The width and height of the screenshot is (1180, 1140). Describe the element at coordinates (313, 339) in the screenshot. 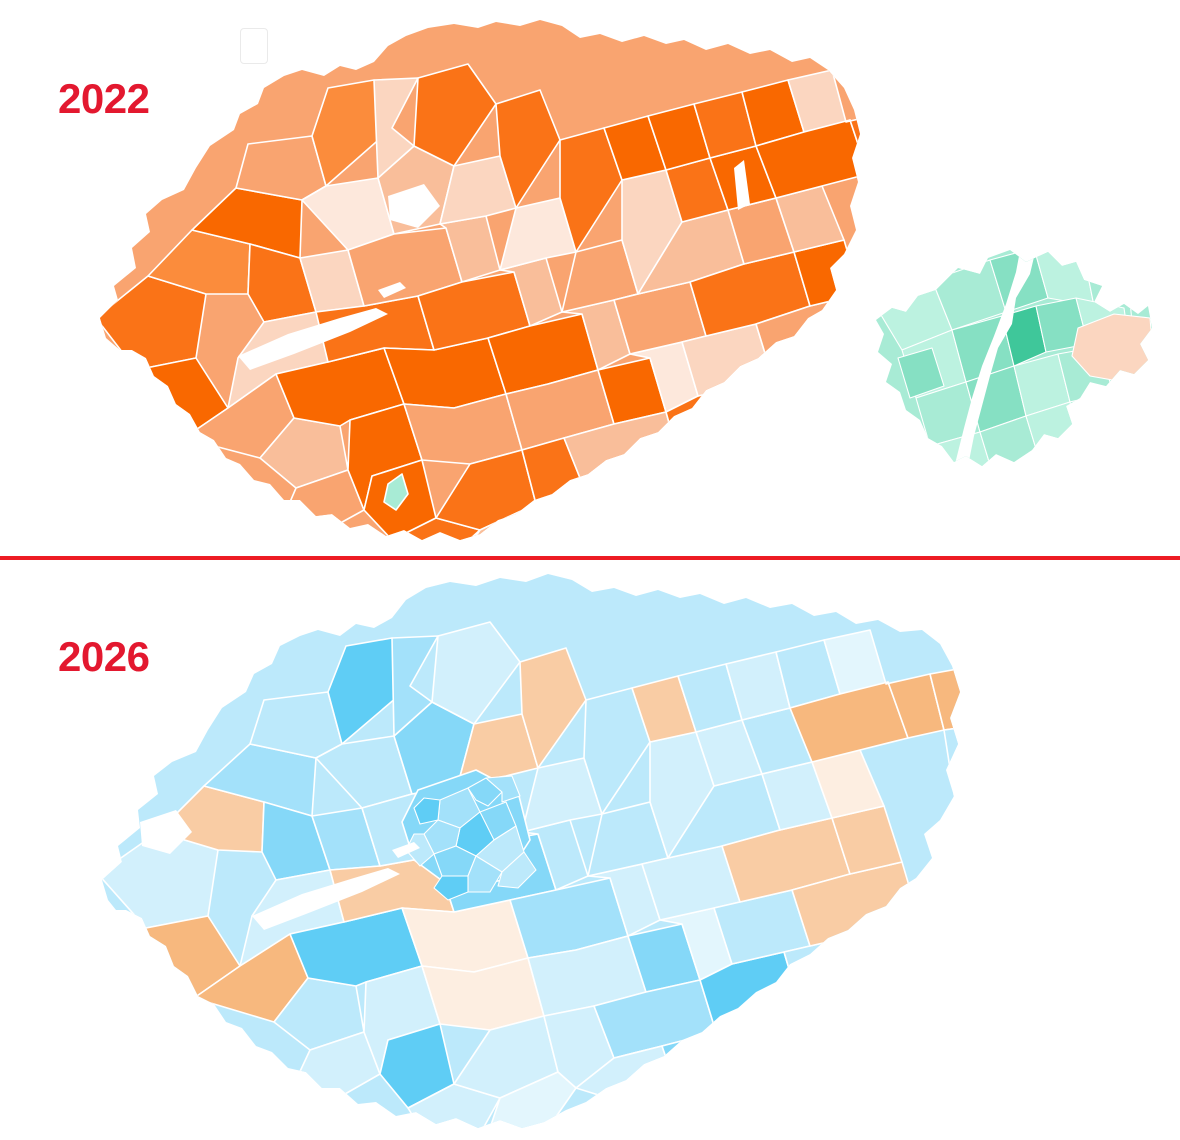

I see `lake-balaton-2022` at that location.